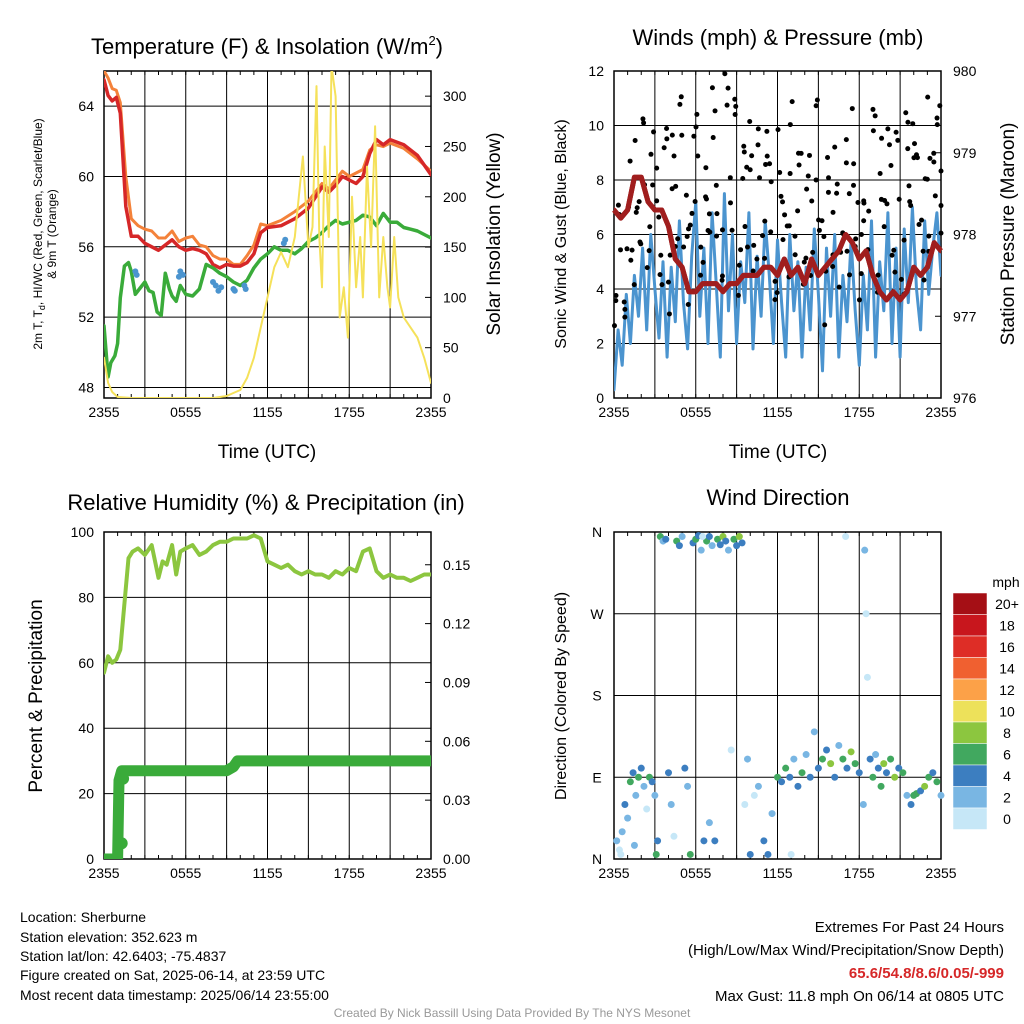 Image resolution: width=1024 pixels, height=1024 pixels. Describe the element at coordinates (86, 247) in the screenshot. I see `y-tick-label: 56` at that location.